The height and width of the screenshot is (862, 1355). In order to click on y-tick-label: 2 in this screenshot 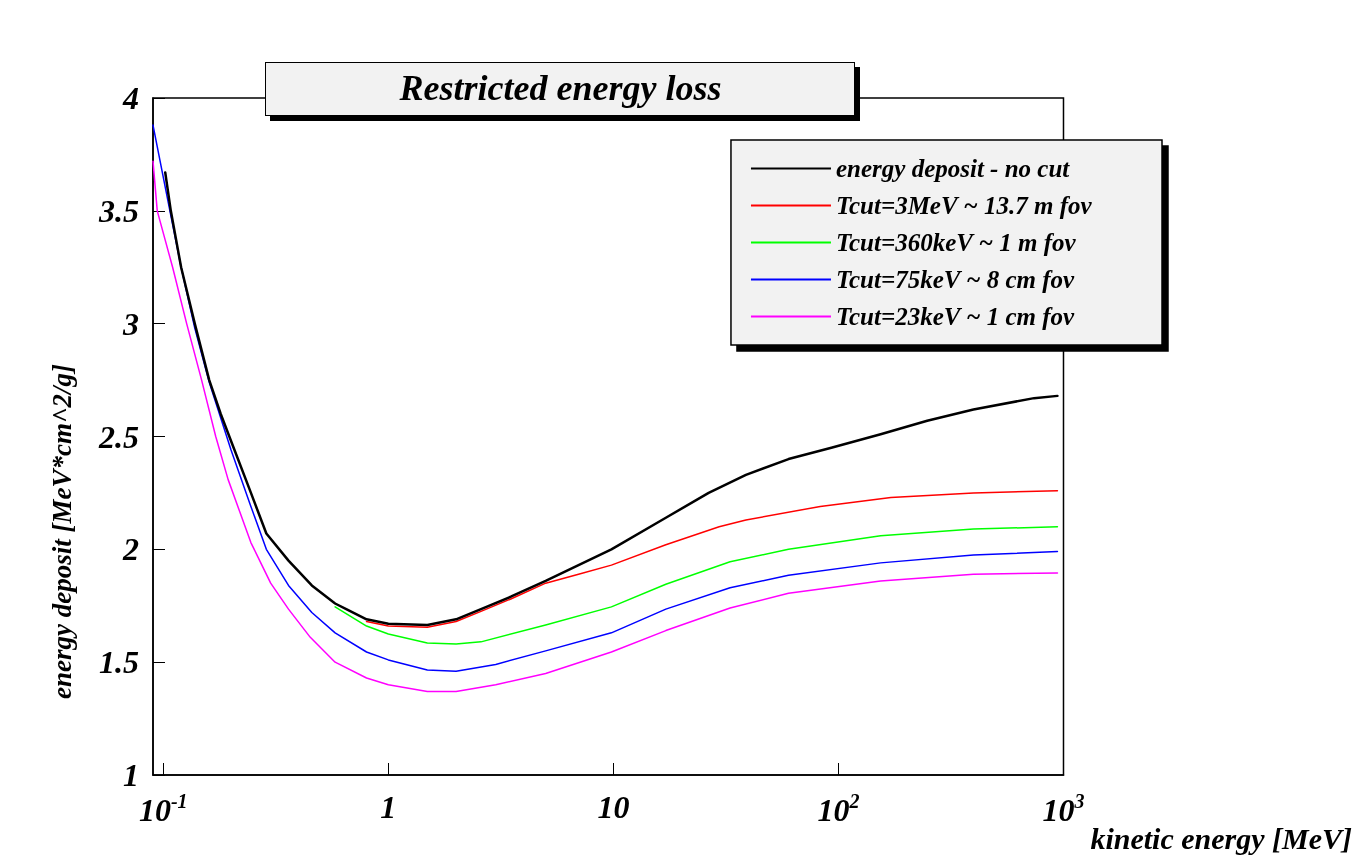, I will do `click(130, 549)`.